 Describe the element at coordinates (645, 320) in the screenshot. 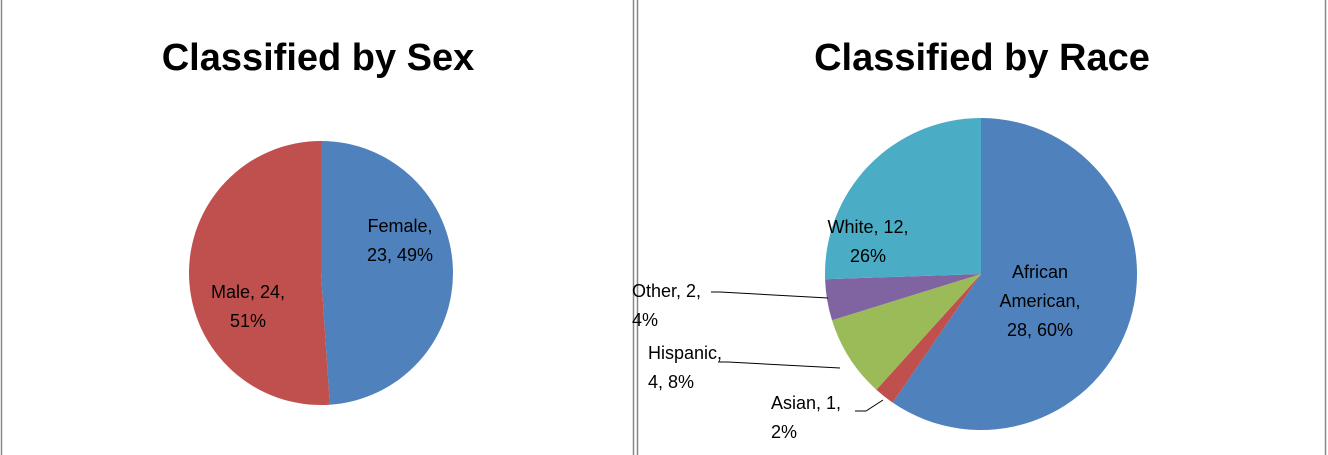

I see `data-label-line: 4%` at that location.